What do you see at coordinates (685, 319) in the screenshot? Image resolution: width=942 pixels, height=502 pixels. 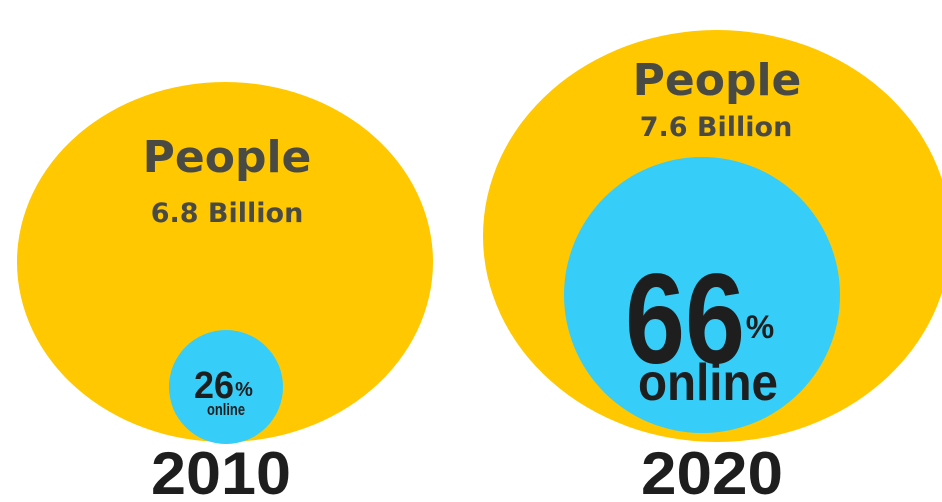 I see `online-percent-2020: 66` at bounding box center [685, 319].